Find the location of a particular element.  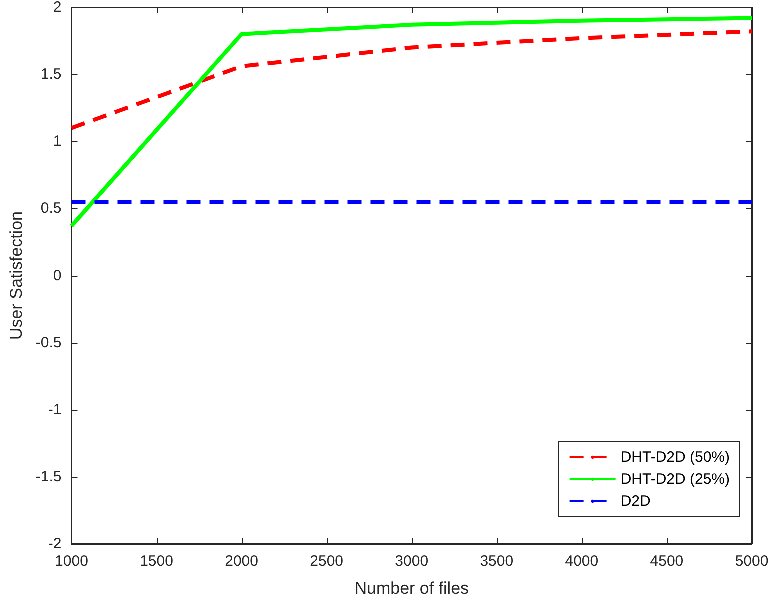

y-tick-label: -1 is located at coordinates (55, 409).